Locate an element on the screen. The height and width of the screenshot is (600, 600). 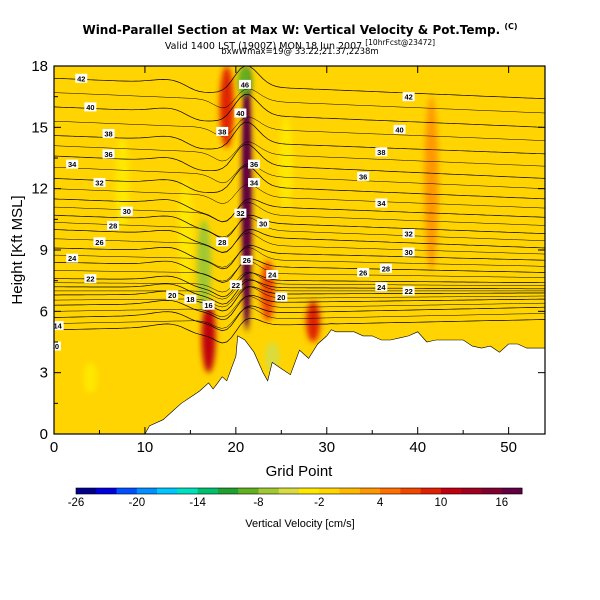
contour-label-6: 30 is located at coordinates (127, 211).